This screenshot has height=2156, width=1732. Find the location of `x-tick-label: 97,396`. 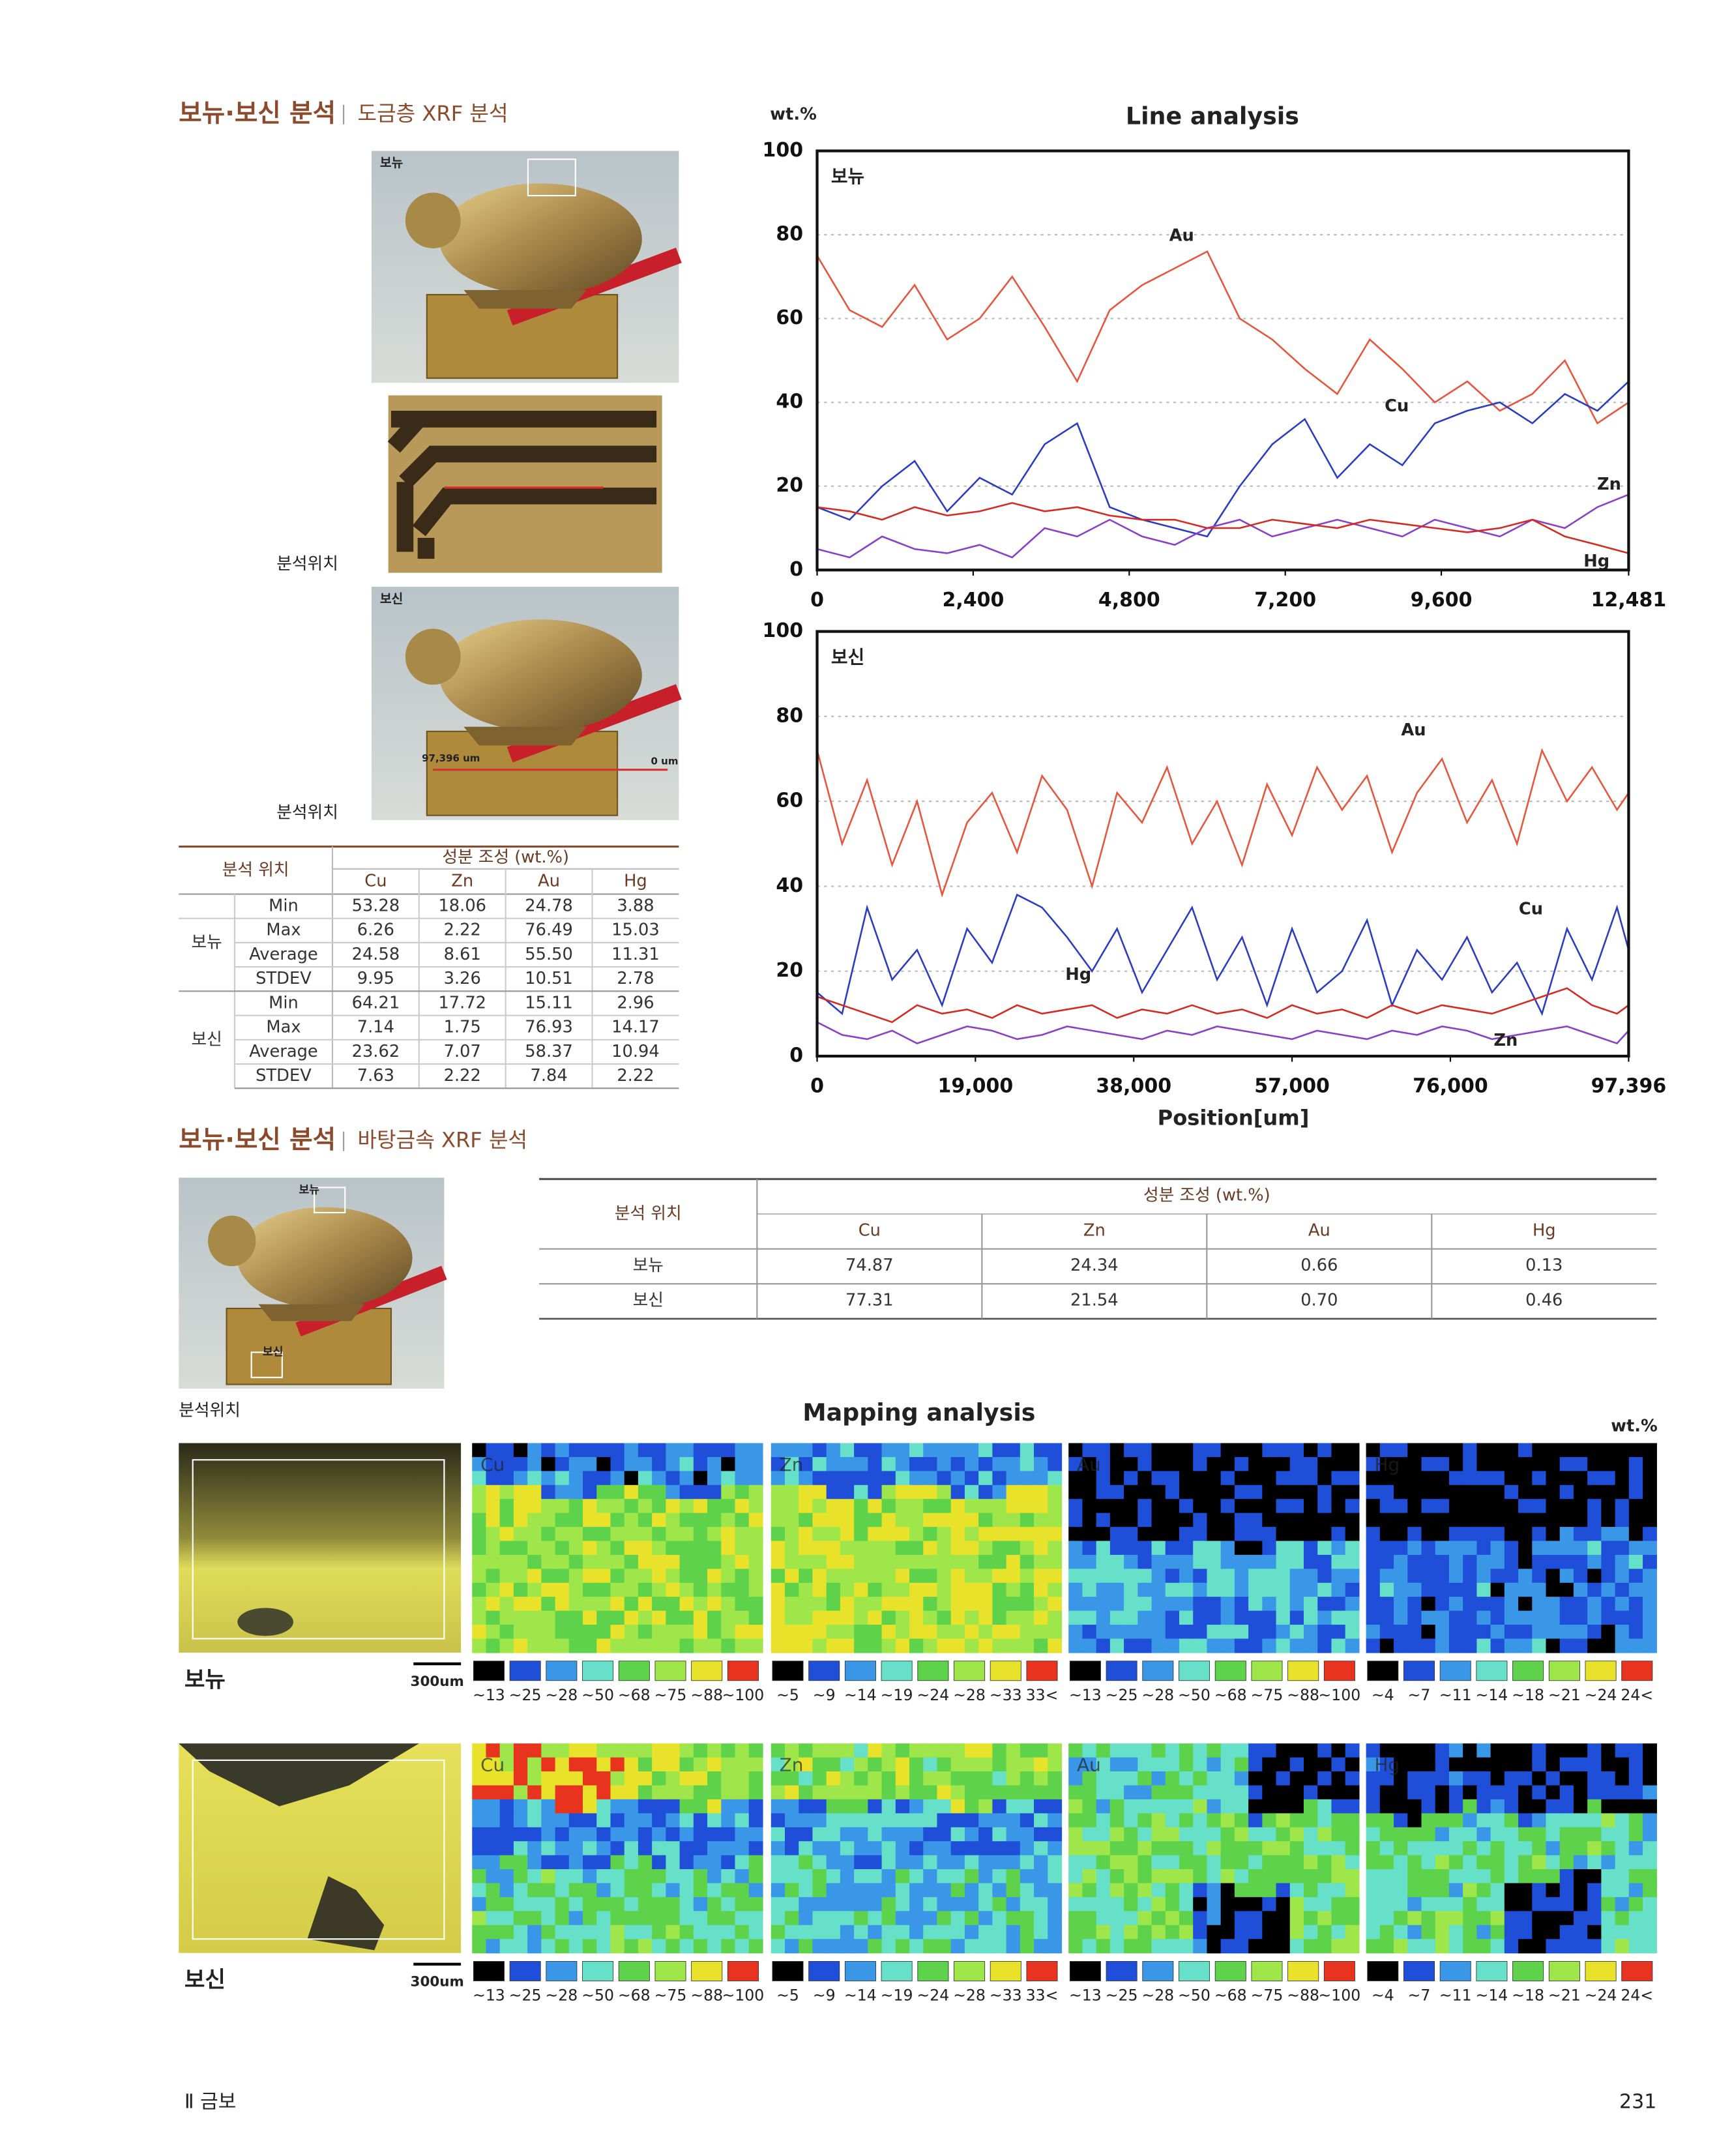

x-tick-label: 97,396 is located at coordinates (1629, 1086).